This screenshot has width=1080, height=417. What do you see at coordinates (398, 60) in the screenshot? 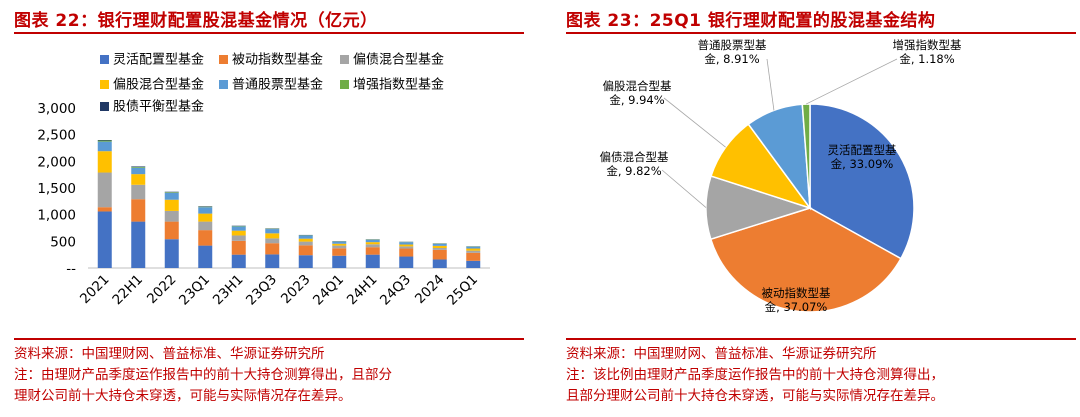
I see `legend-label: 偏债混合型基金` at bounding box center [398, 60].